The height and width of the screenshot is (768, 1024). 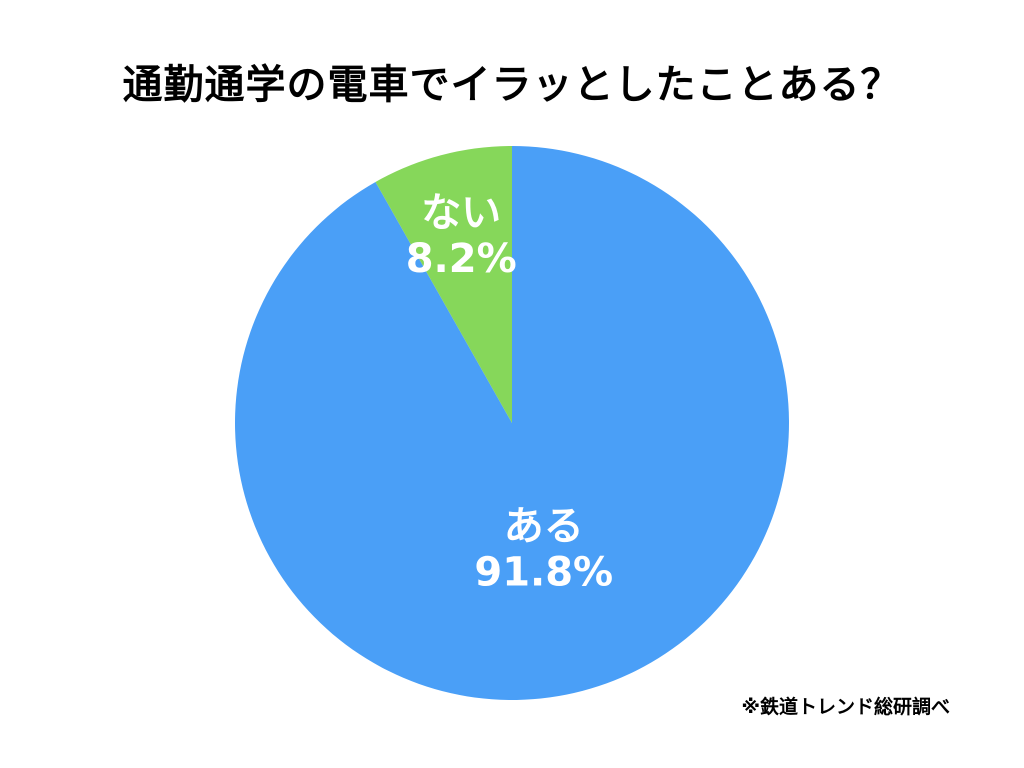 What do you see at coordinates (544, 527) in the screenshot?
I see `slice-label-1: ある` at bounding box center [544, 527].